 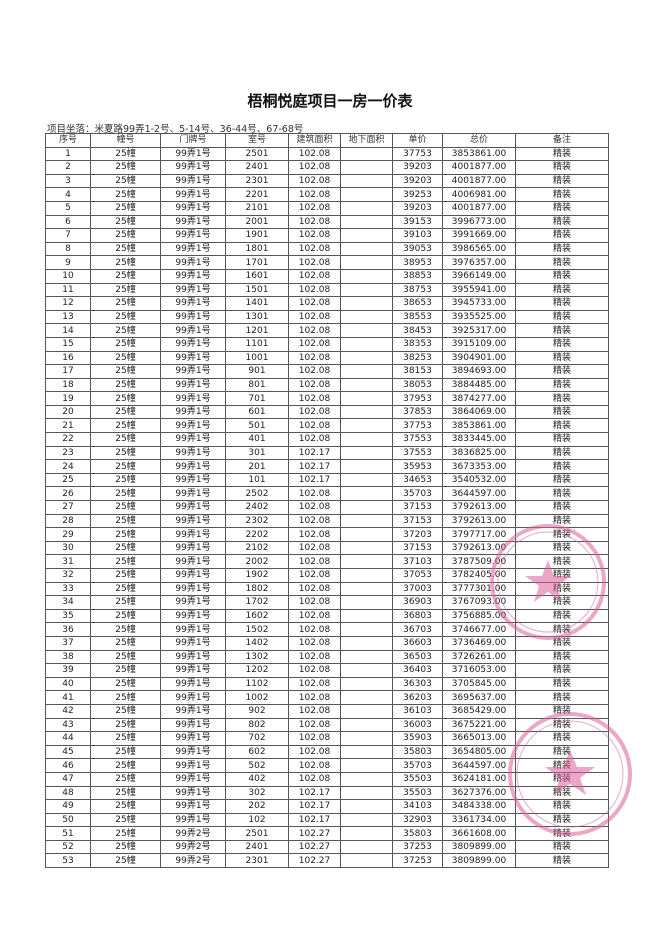 What do you see at coordinates (68, 194) in the screenshot?
I see `table-cell: 4` at bounding box center [68, 194].